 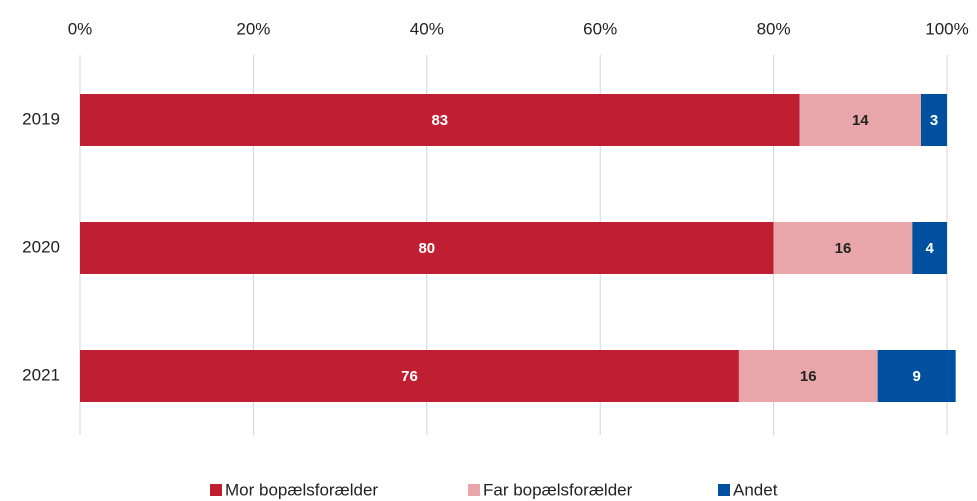 I want to click on y-tick-label: 2020, so click(x=41, y=246).